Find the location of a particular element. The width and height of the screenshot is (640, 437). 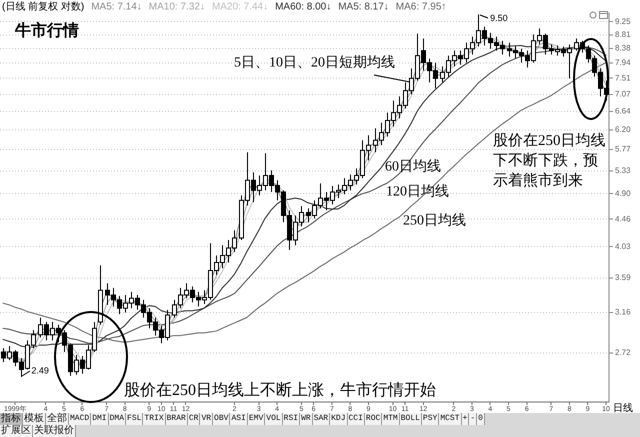

tab: VR is located at coordinates (207, 419).